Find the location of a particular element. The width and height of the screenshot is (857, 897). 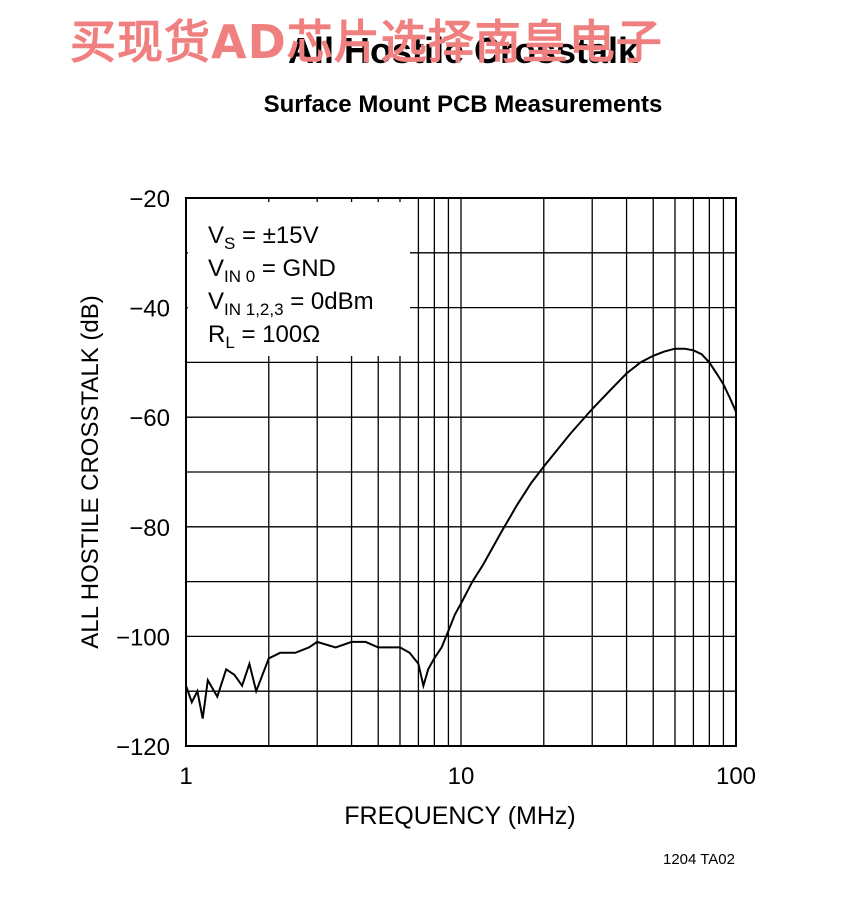

condition-line: VS = ±15V is located at coordinates (263, 237).